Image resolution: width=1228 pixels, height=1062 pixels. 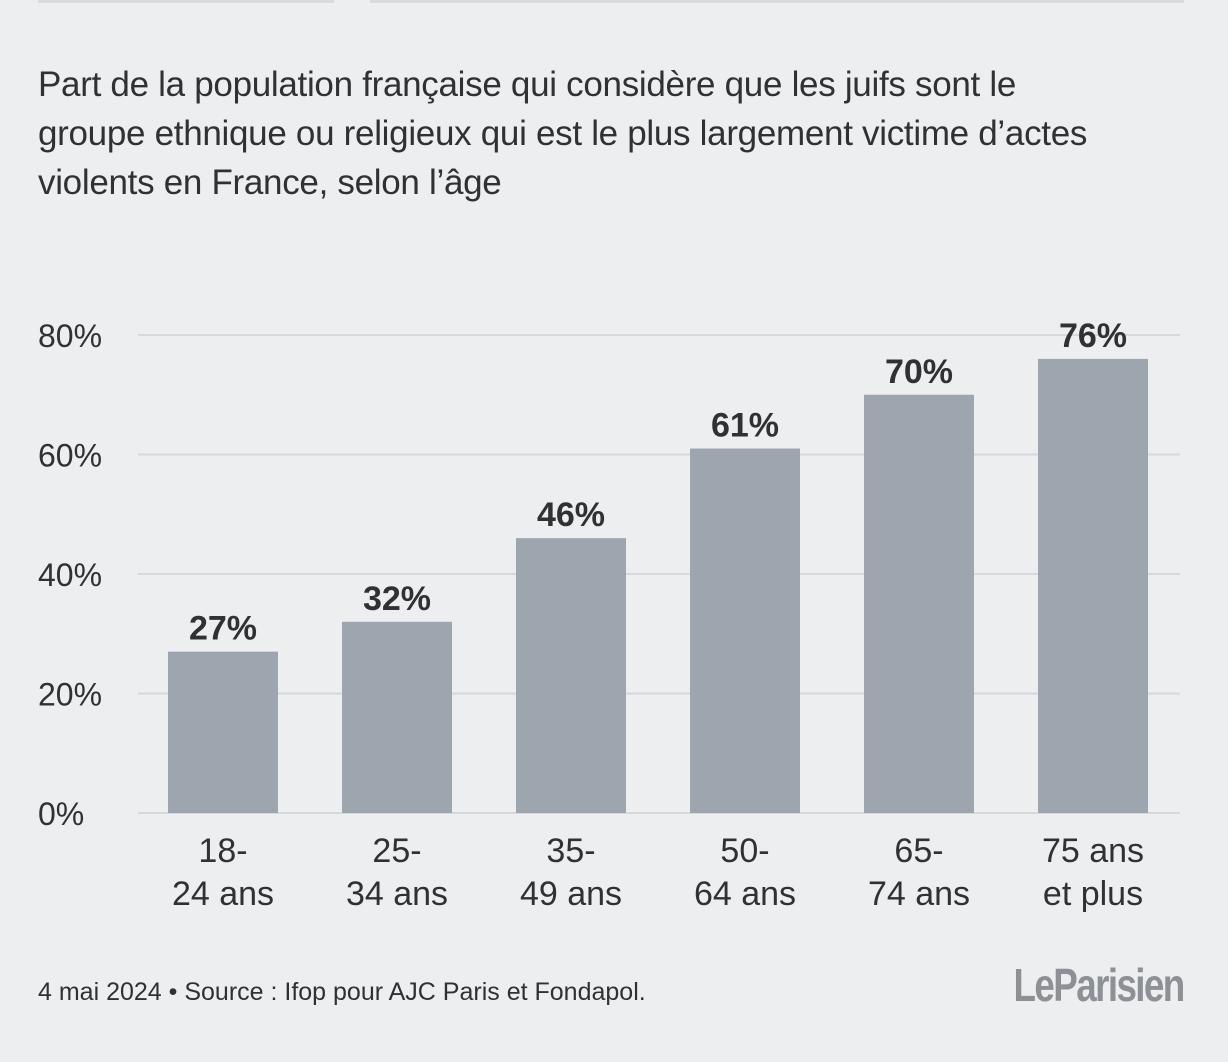 What do you see at coordinates (1099, 985) in the screenshot?
I see `le-parisien-logo: LeParisien` at bounding box center [1099, 985].